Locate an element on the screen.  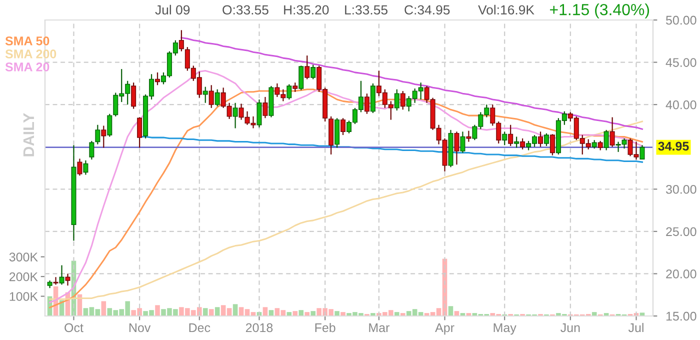
x-tick-label: Mar is located at coordinates (379, 327).